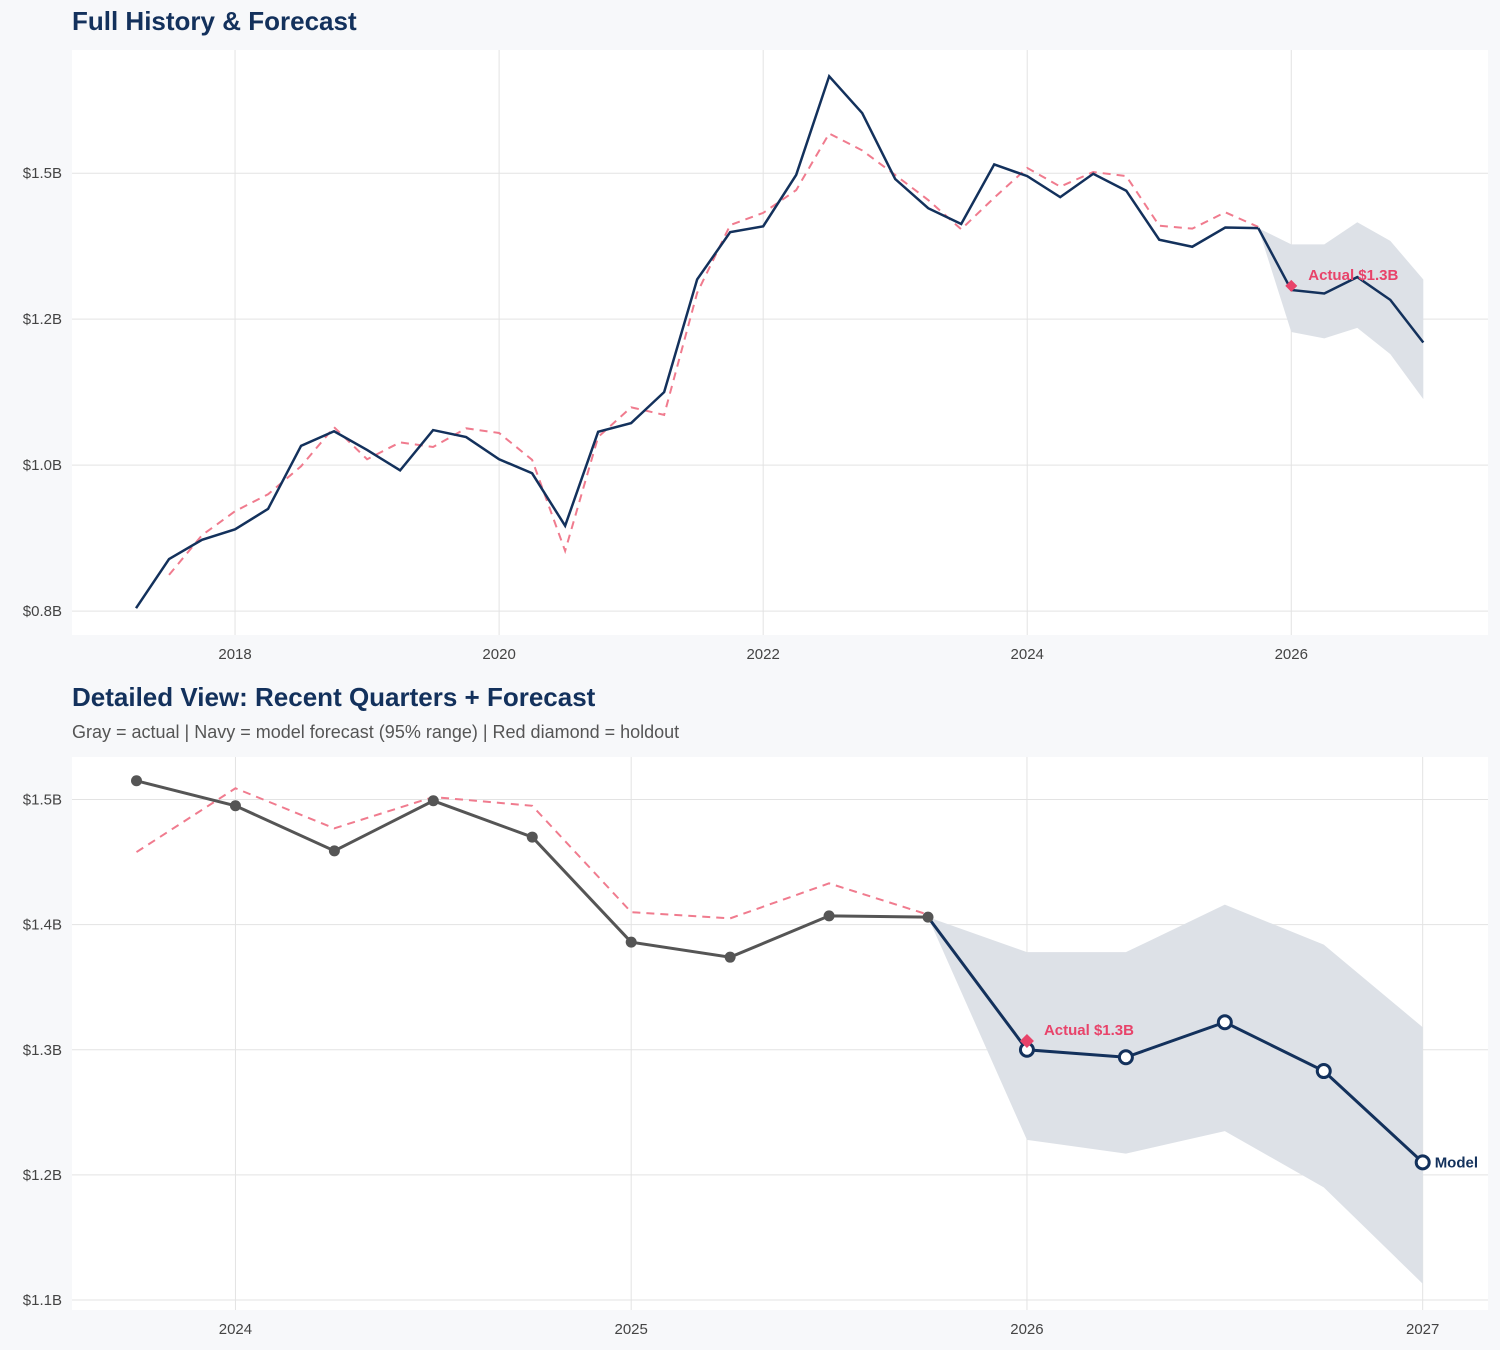 The image size is (1500, 1350). What do you see at coordinates (498, 654) in the screenshot?
I see `x-tick-label: 2020` at bounding box center [498, 654].